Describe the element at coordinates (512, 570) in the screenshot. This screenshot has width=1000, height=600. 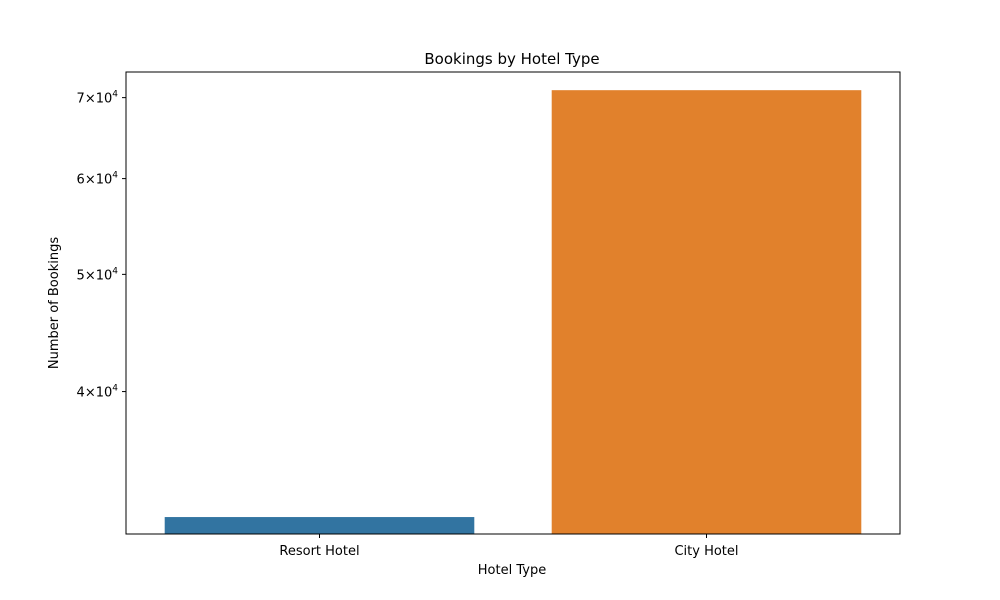
I see `x-axis-label: Hotel Type` at that location.